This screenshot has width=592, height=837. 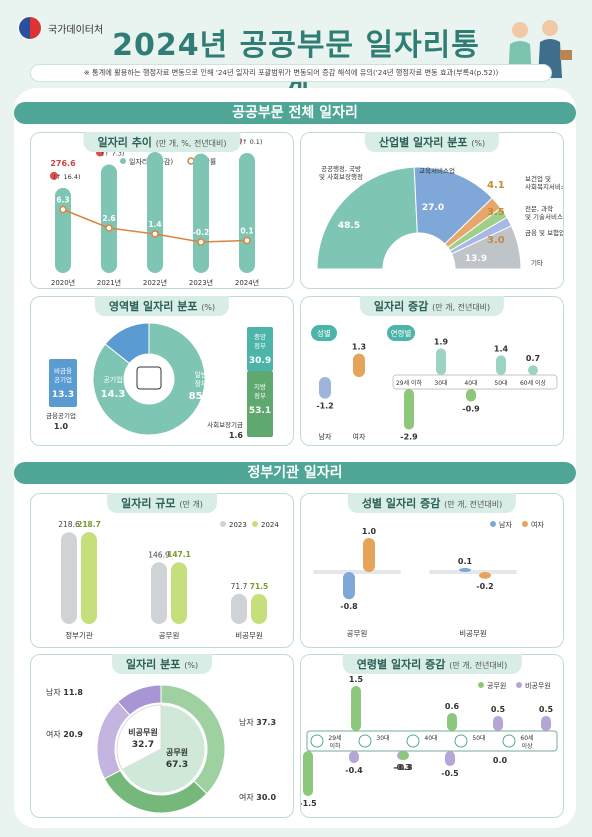 What do you see at coordinates (335, 746) in the screenshot?
I see `govage-x-tick: 이하` at bounding box center [335, 746].